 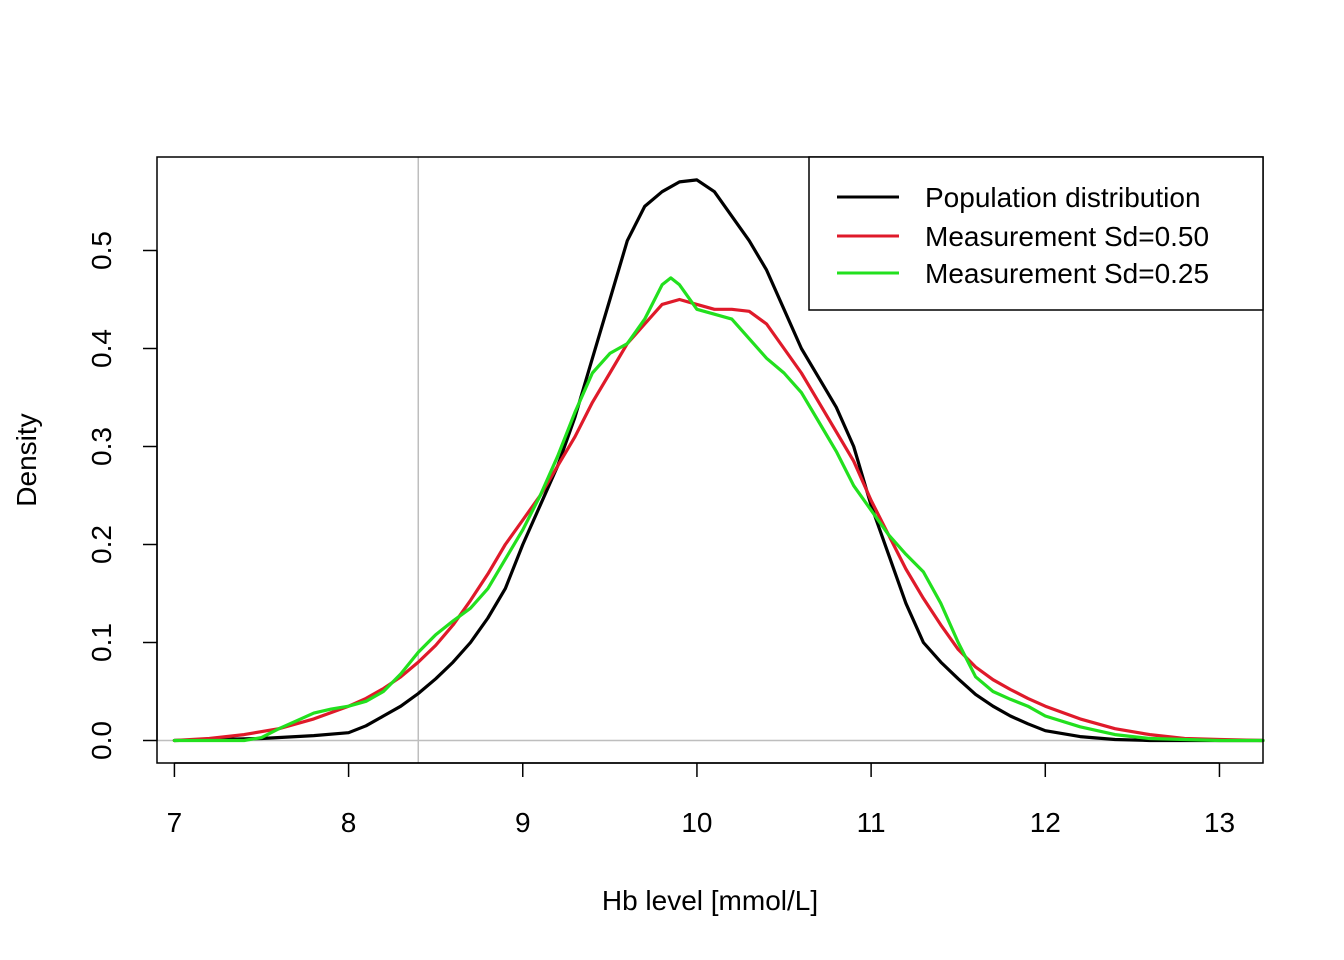 What do you see at coordinates (710, 900) in the screenshot?
I see `x-axis-label: Hb level [mmol/L]` at bounding box center [710, 900].